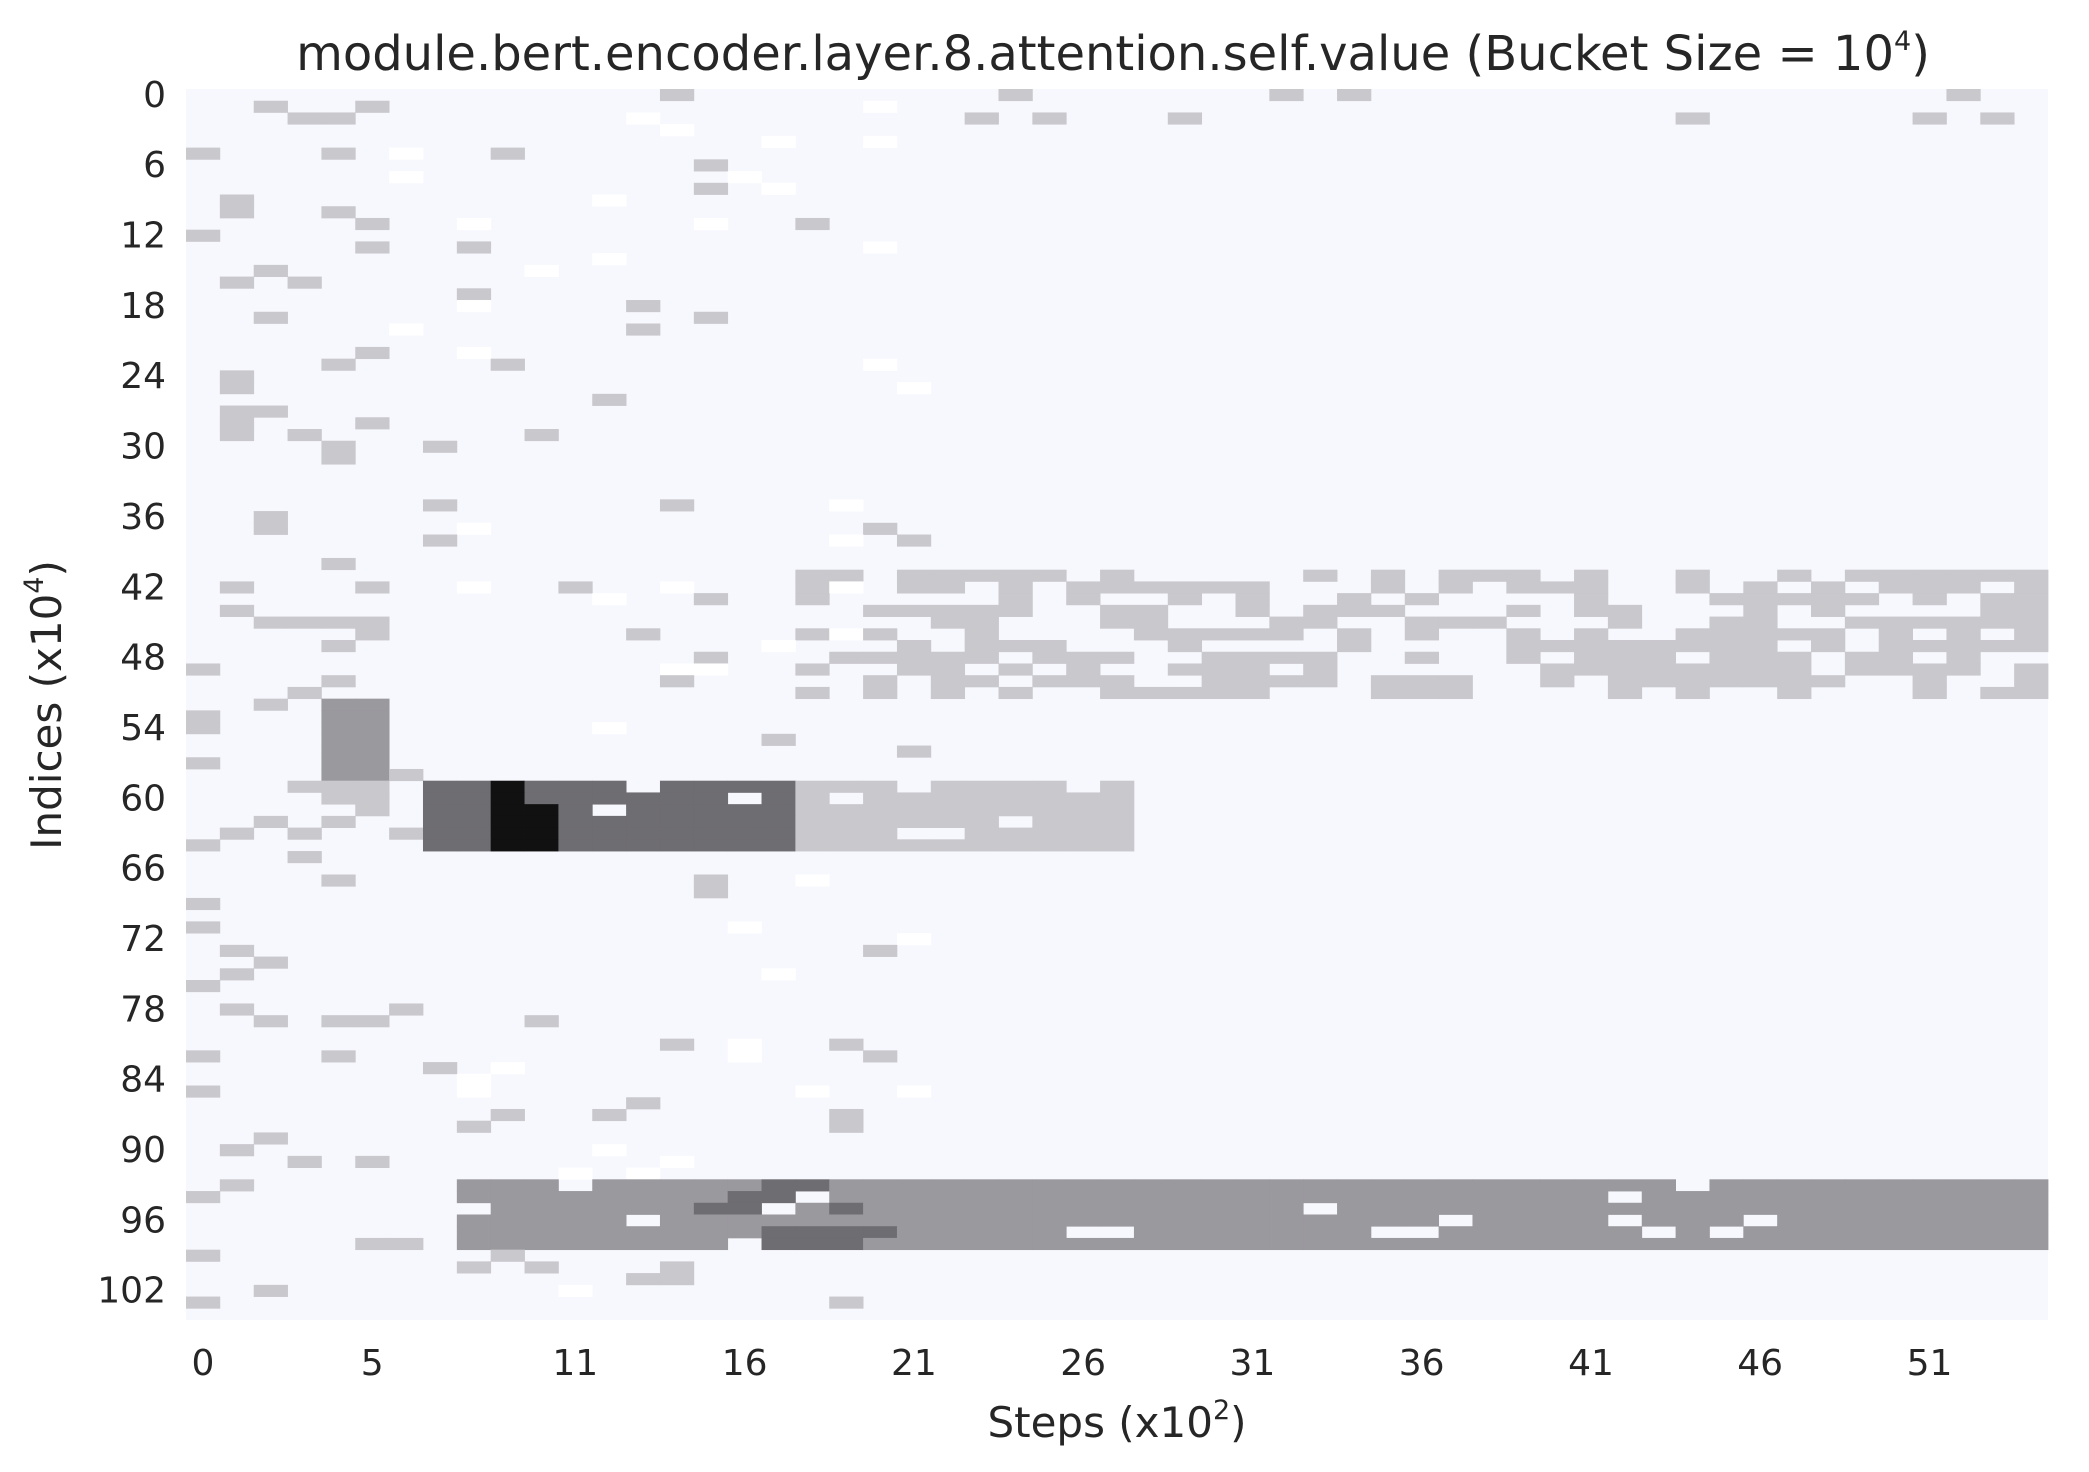 The height and width of the screenshot is (1472, 2089). Describe the element at coordinates (154, 95) in the screenshot. I see `y-tick-label: 0` at that location.